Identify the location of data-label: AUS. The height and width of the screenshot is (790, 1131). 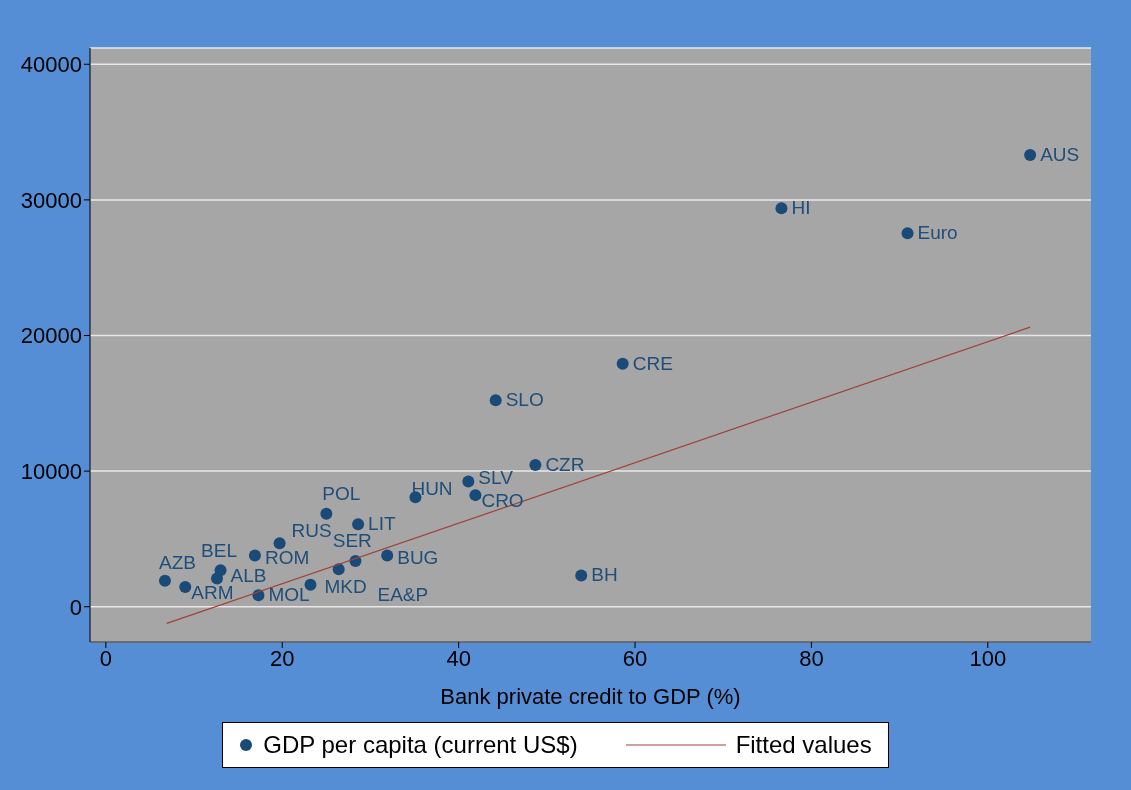
(1060, 154).